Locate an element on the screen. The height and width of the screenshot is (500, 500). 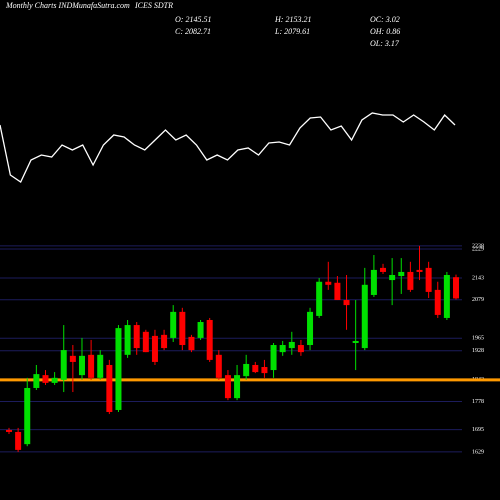
stat: OC: 3.02 is located at coordinates (385, 19).